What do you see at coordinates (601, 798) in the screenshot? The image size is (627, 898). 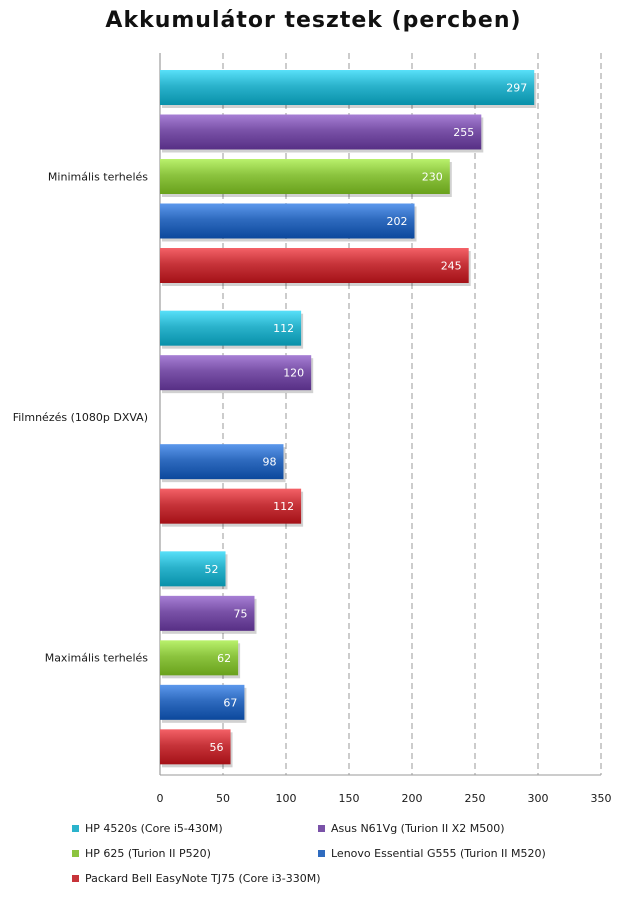 I see `x-tick-label: 350` at bounding box center [601, 798].